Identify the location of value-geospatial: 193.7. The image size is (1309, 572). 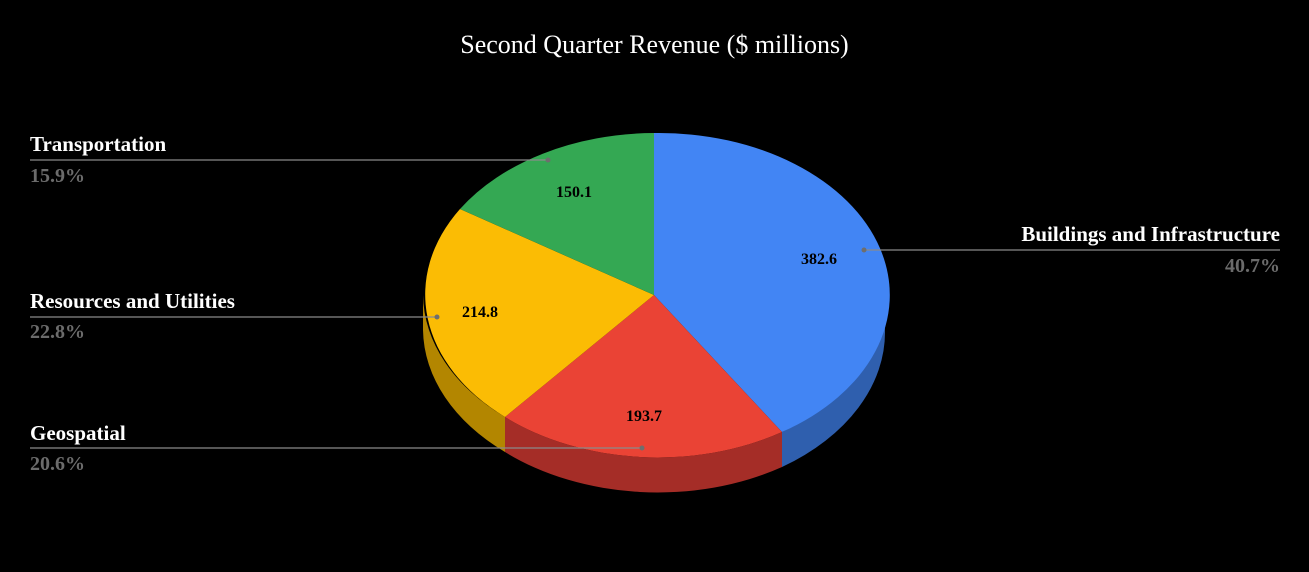
(644, 416).